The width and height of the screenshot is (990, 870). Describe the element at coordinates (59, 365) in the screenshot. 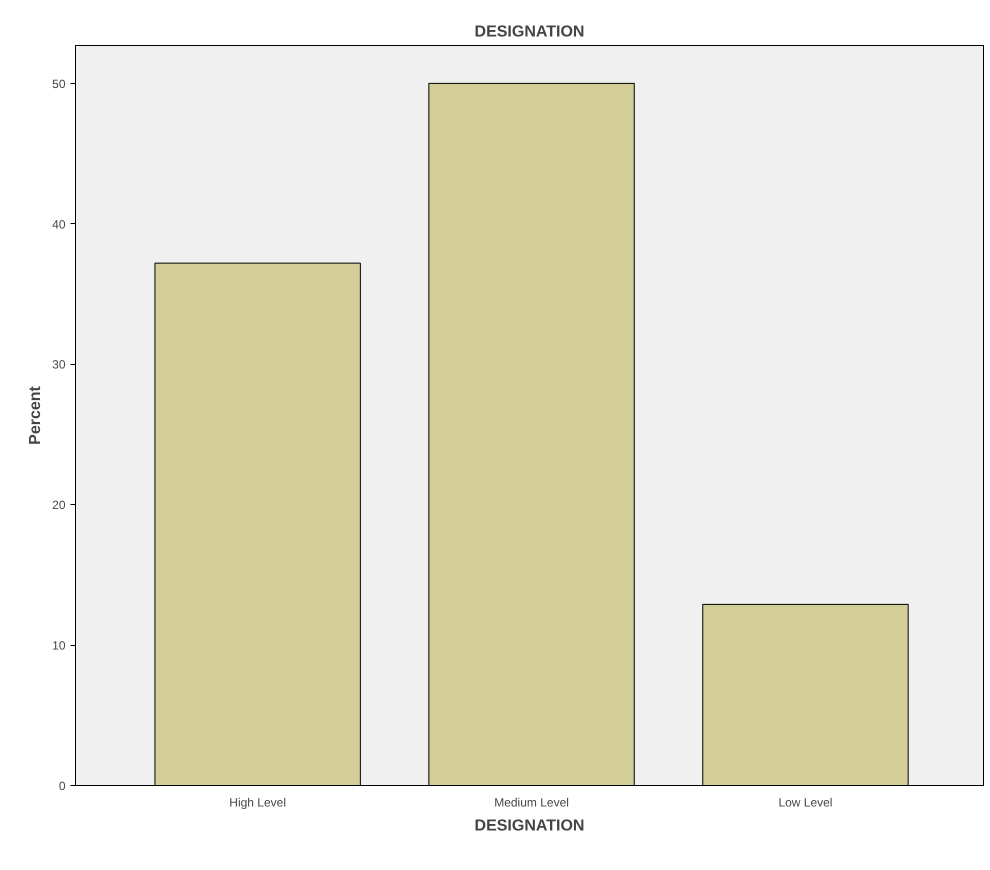

I see `y-tick-label: 30` at that location.